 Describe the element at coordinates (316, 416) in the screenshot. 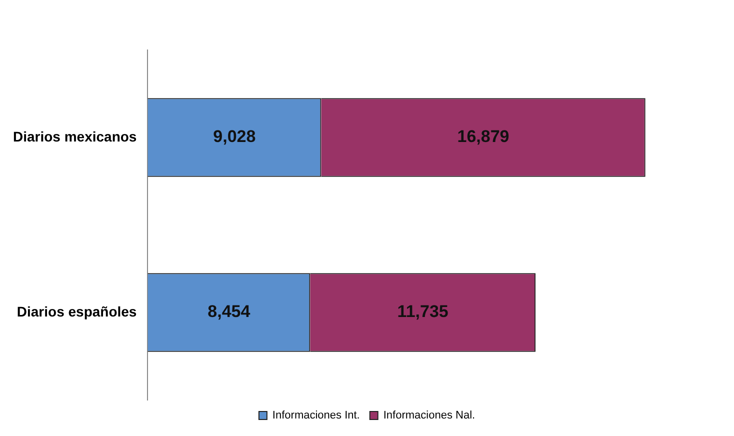

I see `legend-label: Informaciones Int.` at that location.